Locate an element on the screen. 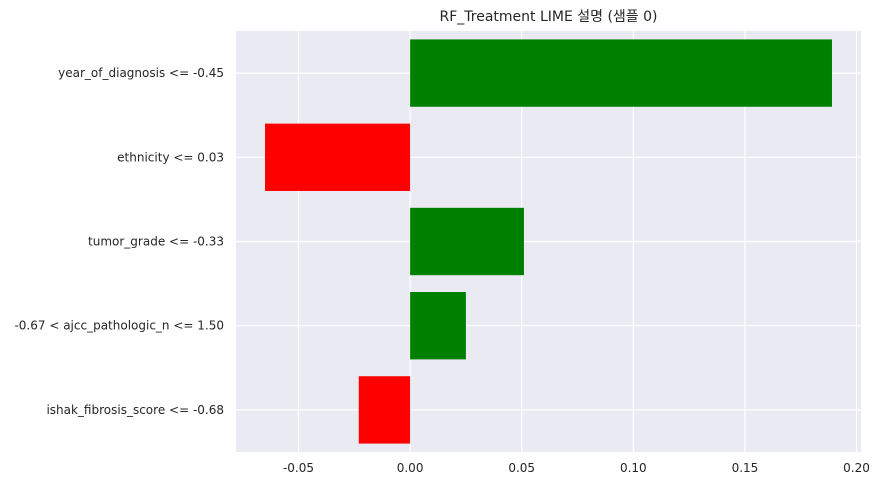 This screenshot has width=873, height=488. chart-title: RF_Treatment LIME 설명 (샘플 0) is located at coordinates (548, 17).